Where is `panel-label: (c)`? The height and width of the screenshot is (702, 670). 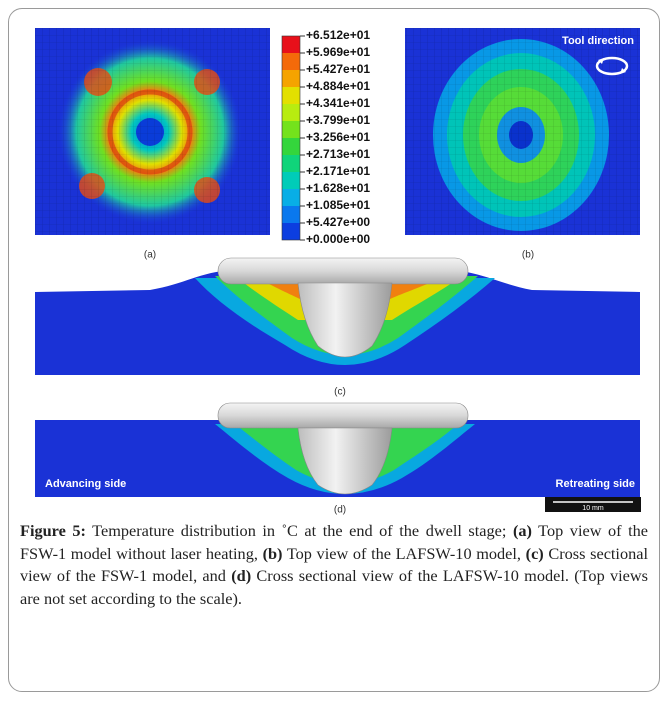
panel-label: (c) is located at coordinates (340, 392).